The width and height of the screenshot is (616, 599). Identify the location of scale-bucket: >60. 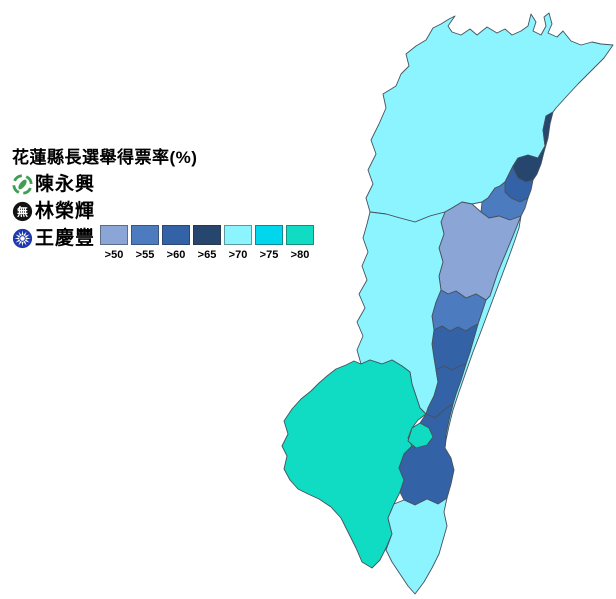
(176, 243).